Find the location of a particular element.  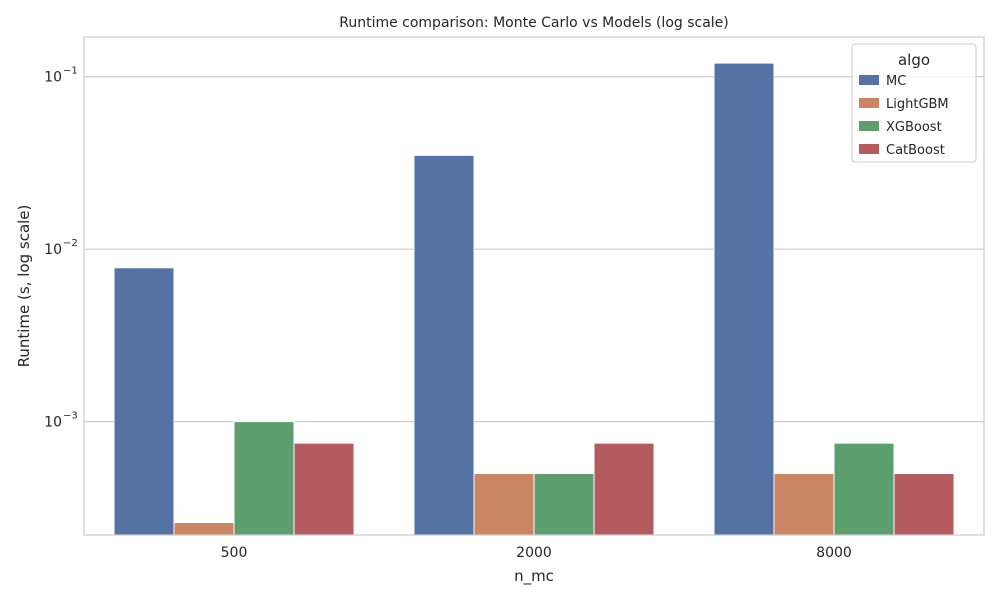

y-tick-exponent: −3 is located at coordinates (70, 416).